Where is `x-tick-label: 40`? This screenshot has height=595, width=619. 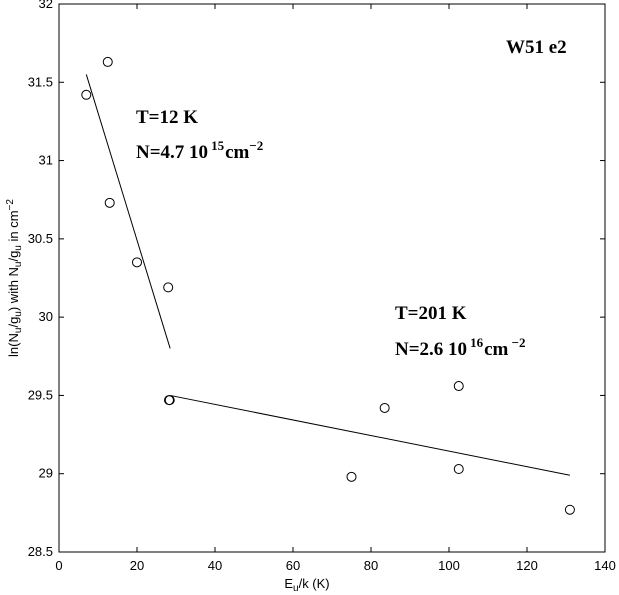 x-tick-label: 40 is located at coordinates (215, 565).